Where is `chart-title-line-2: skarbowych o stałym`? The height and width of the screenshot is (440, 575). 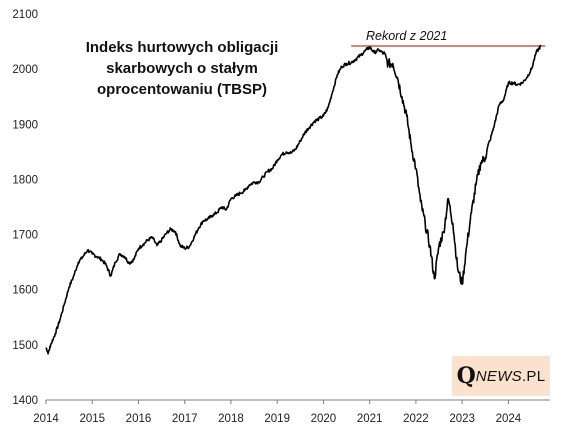
chart-title-line-2: skarbowych o stałym is located at coordinates (182, 68).